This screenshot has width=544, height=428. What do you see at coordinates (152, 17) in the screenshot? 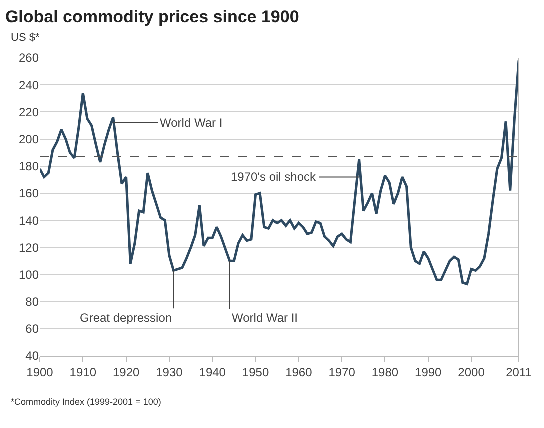
I see `chart-title: Global commodity prices since 1900` at bounding box center [152, 17].